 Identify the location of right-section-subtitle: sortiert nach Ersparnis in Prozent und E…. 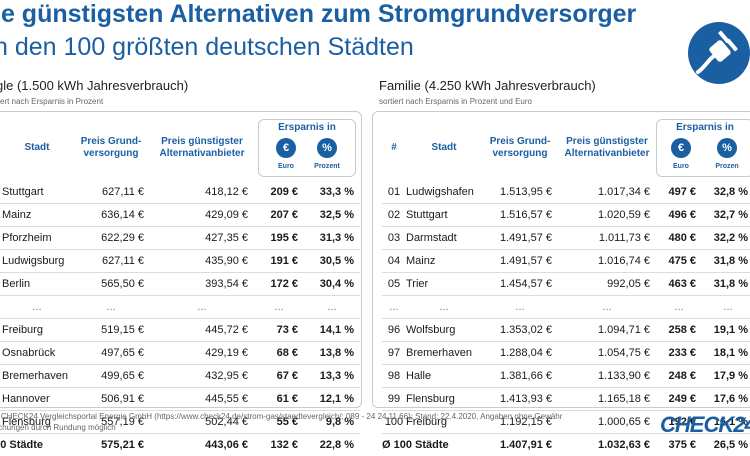
(455, 101).